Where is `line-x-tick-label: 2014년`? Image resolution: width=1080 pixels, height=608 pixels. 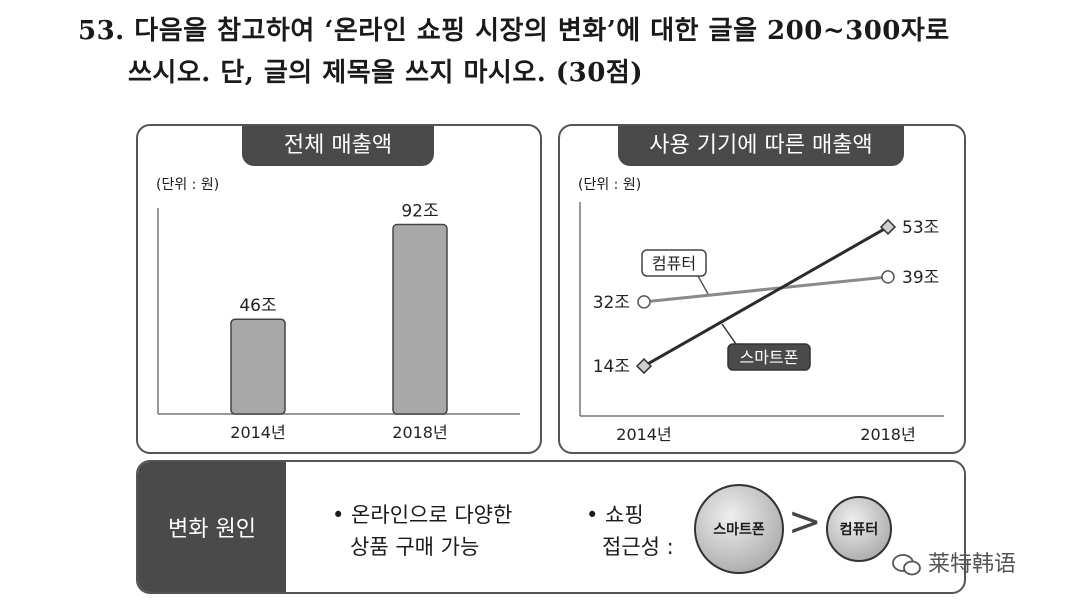 line-x-tick-label: 2014년 is located at coordinates (643, 434).